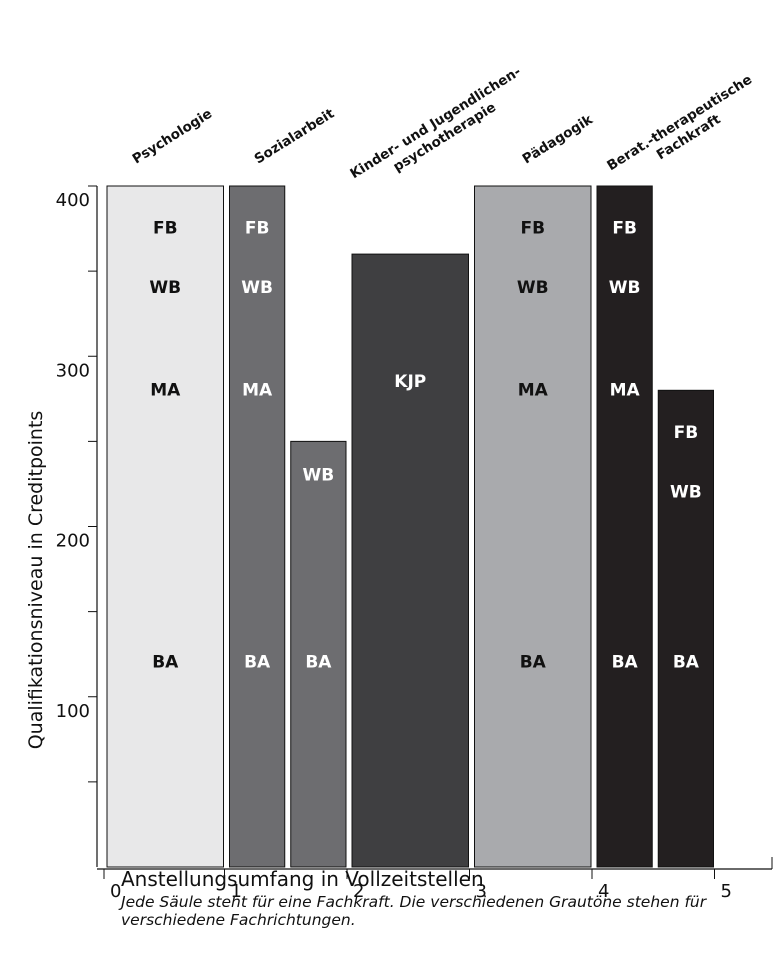 The image size is (776, 977). What do you see at coordinates (686, 433) in the screenshot?
I see `bar-7-label-fb: FB` at bounding box center [686, 433].